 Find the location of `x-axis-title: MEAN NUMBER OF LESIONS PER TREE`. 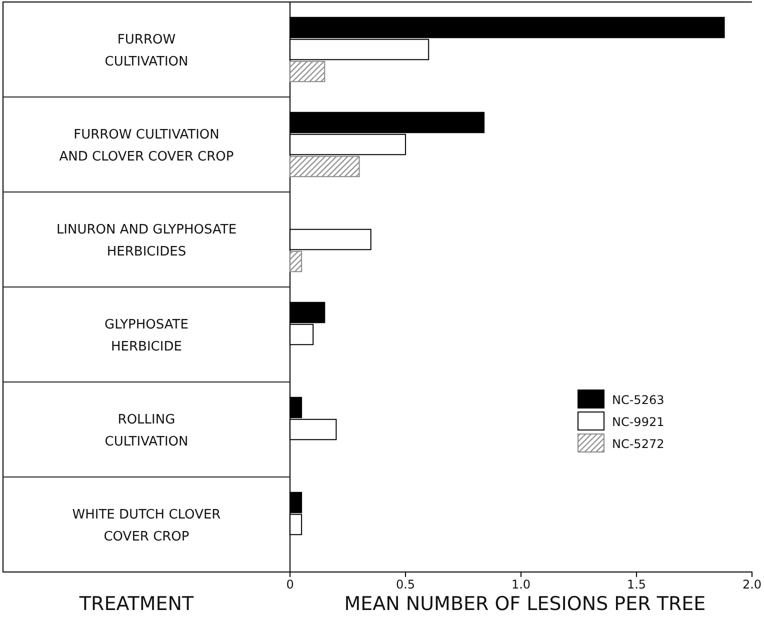

x-axis-title: MEAN NUMBER OF LESIONS PER TREE is located at coordinates (525, 604).